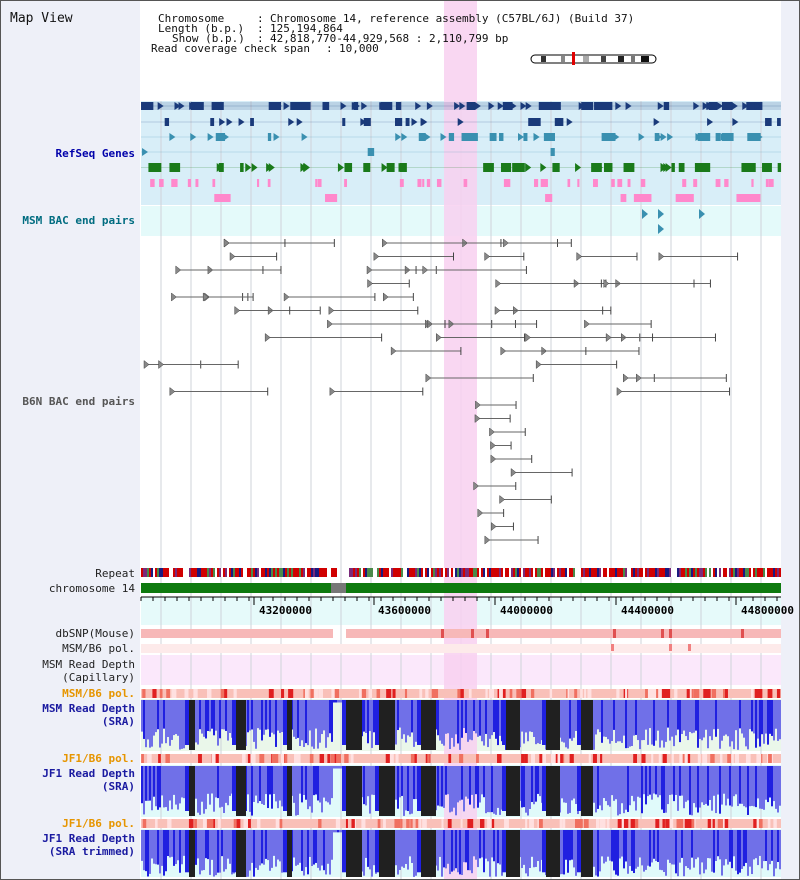  I want to click on track-label-msm-read-cap-1: MSM Read Depth, so click(88, 664).